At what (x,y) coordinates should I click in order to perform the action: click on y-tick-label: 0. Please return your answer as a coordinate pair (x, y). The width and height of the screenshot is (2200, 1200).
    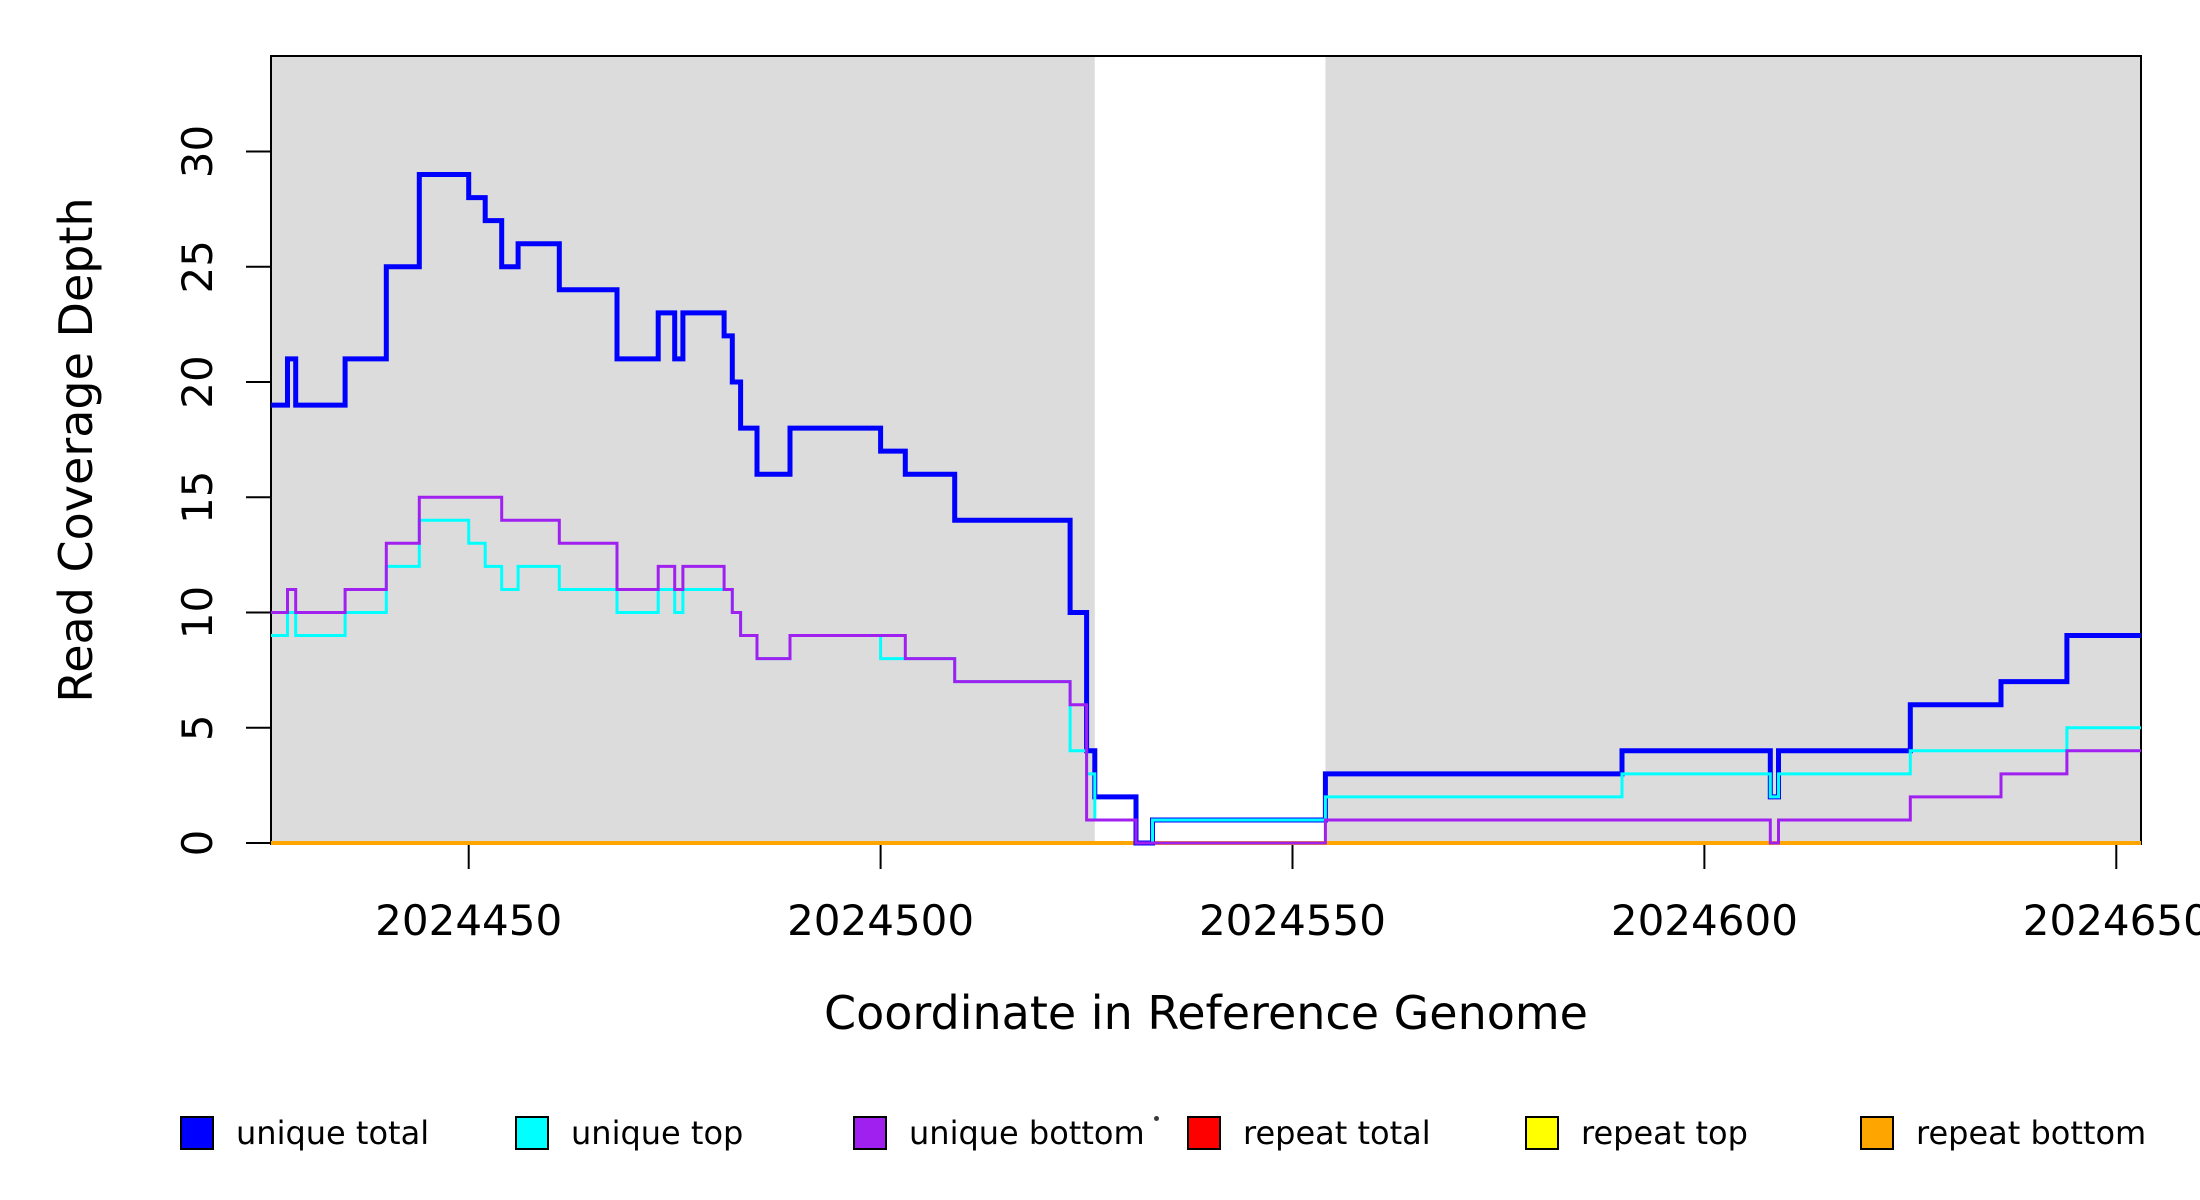
    Looking at the image, I should click on (197, 843).